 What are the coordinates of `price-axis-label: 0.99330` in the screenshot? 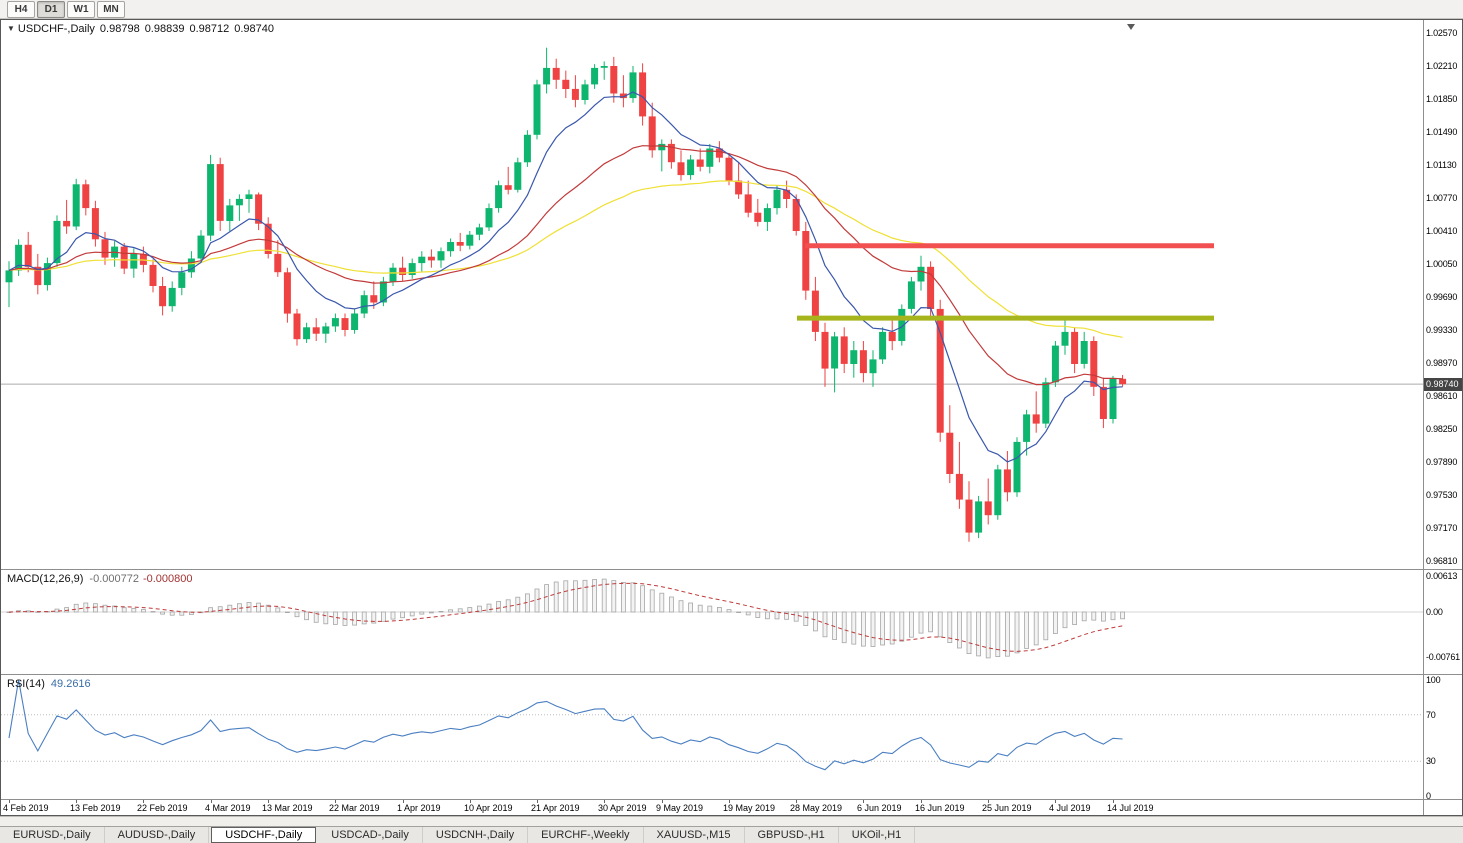 It's located at (1442, 330).